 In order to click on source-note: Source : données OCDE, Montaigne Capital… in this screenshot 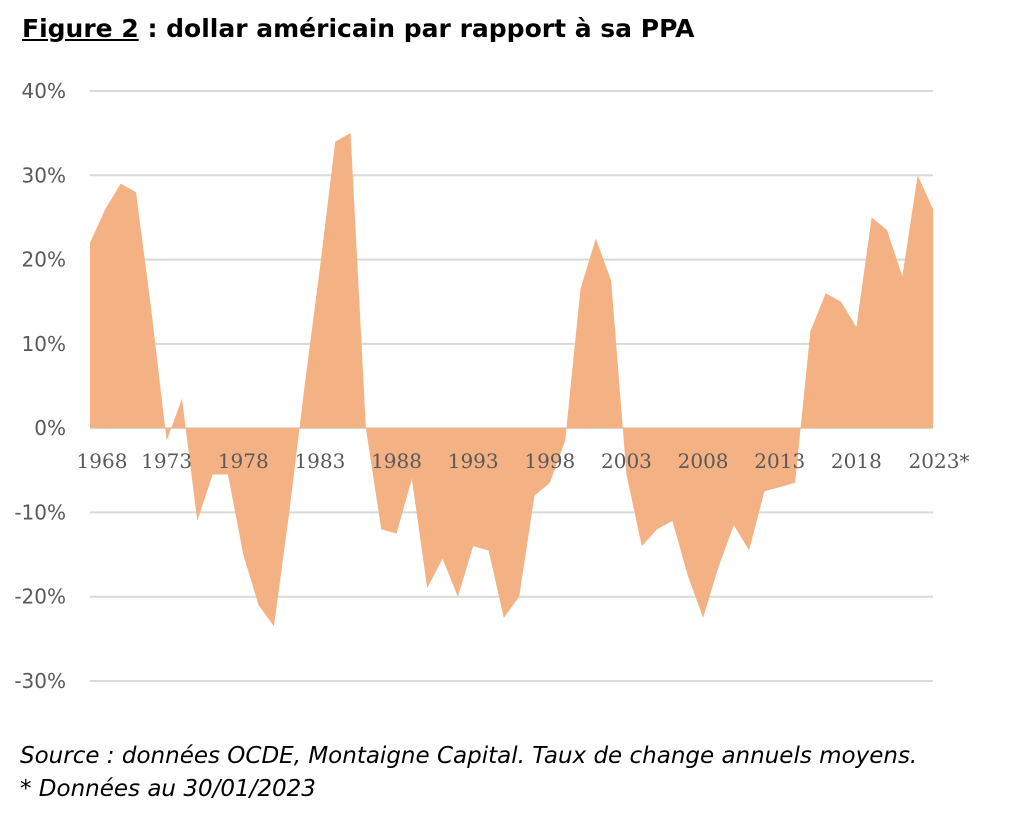, I will do `click(469, 756)`.